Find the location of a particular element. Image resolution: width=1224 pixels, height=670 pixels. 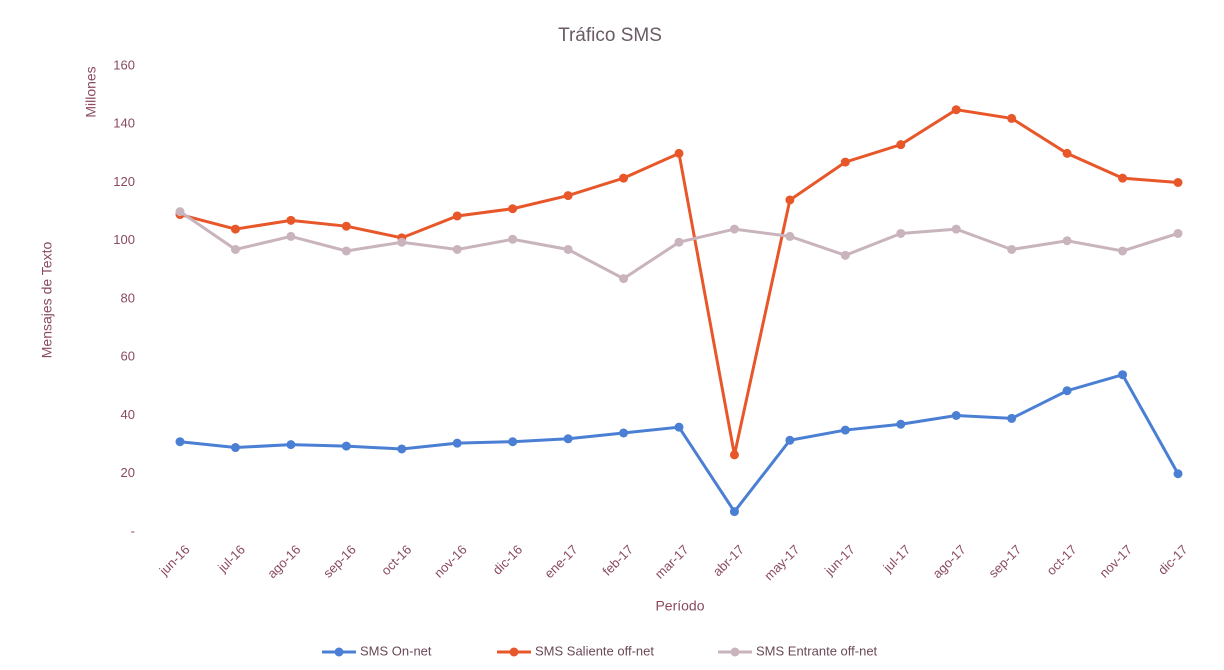

x-tick-label: ago-17 is located at coordinates (949, 561).